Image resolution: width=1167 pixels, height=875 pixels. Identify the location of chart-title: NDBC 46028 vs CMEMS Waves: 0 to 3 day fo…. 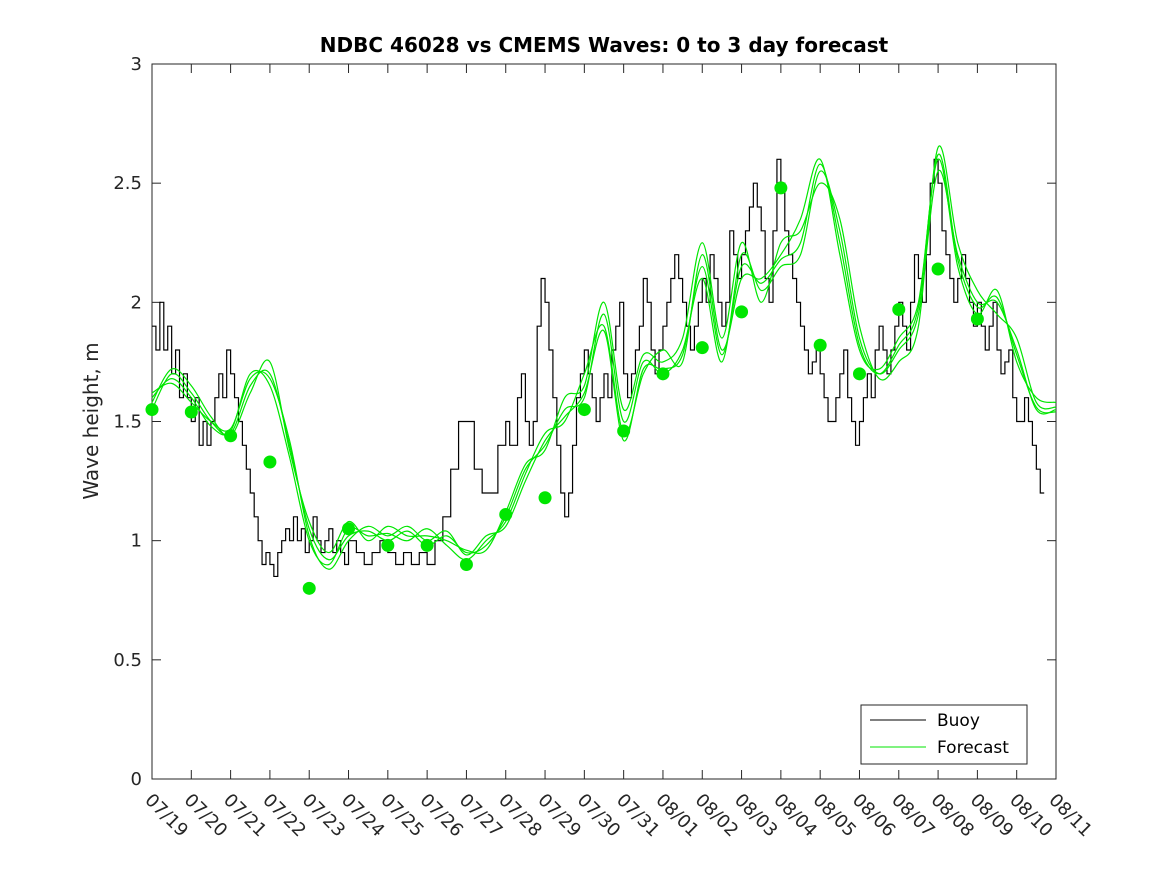
(604, 45).